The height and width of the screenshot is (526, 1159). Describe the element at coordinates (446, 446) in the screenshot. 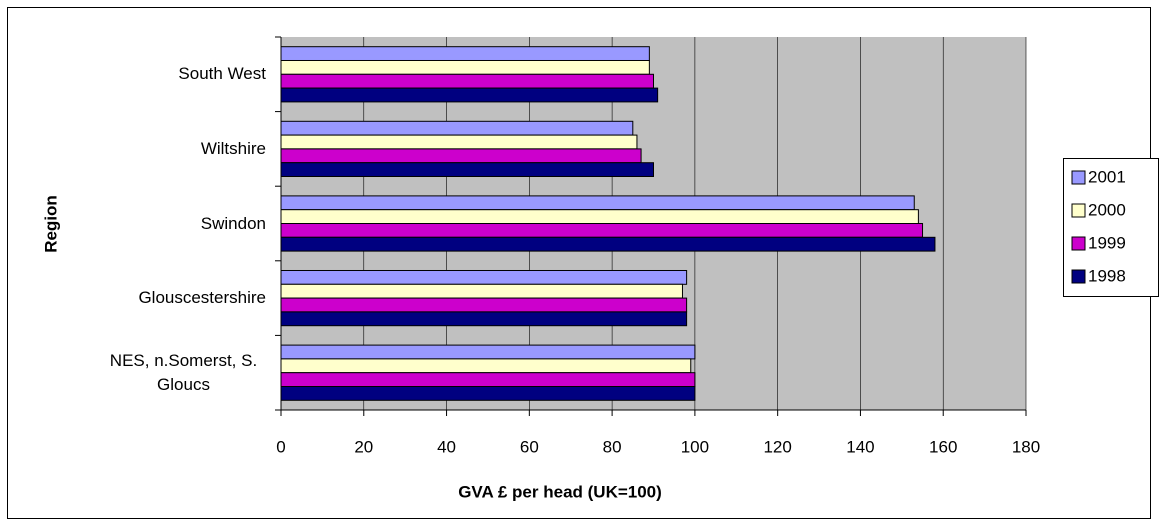

I see `x-tick-label: 40` at that location.